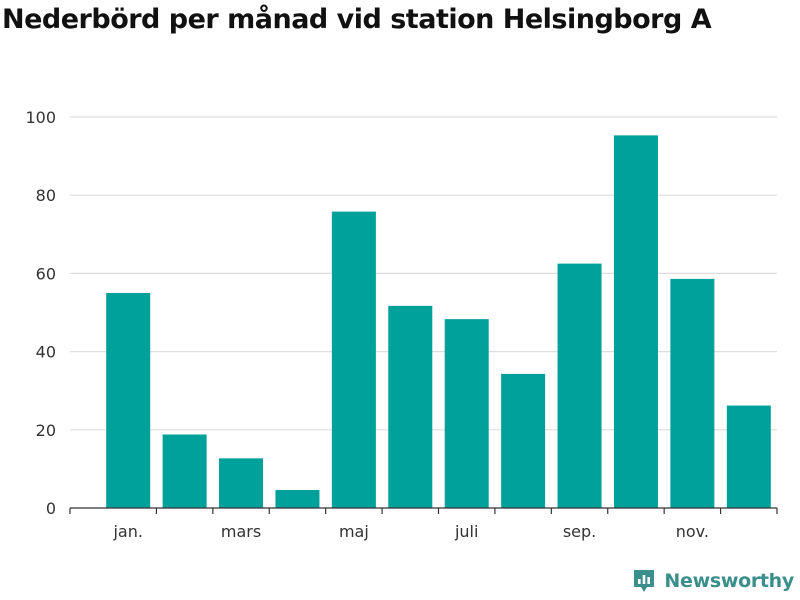 The image size is (800, 600). What do you see at coordinates (353, 359) in the screenshot?
I see `bar-maj` at bounding box center [353, 359].